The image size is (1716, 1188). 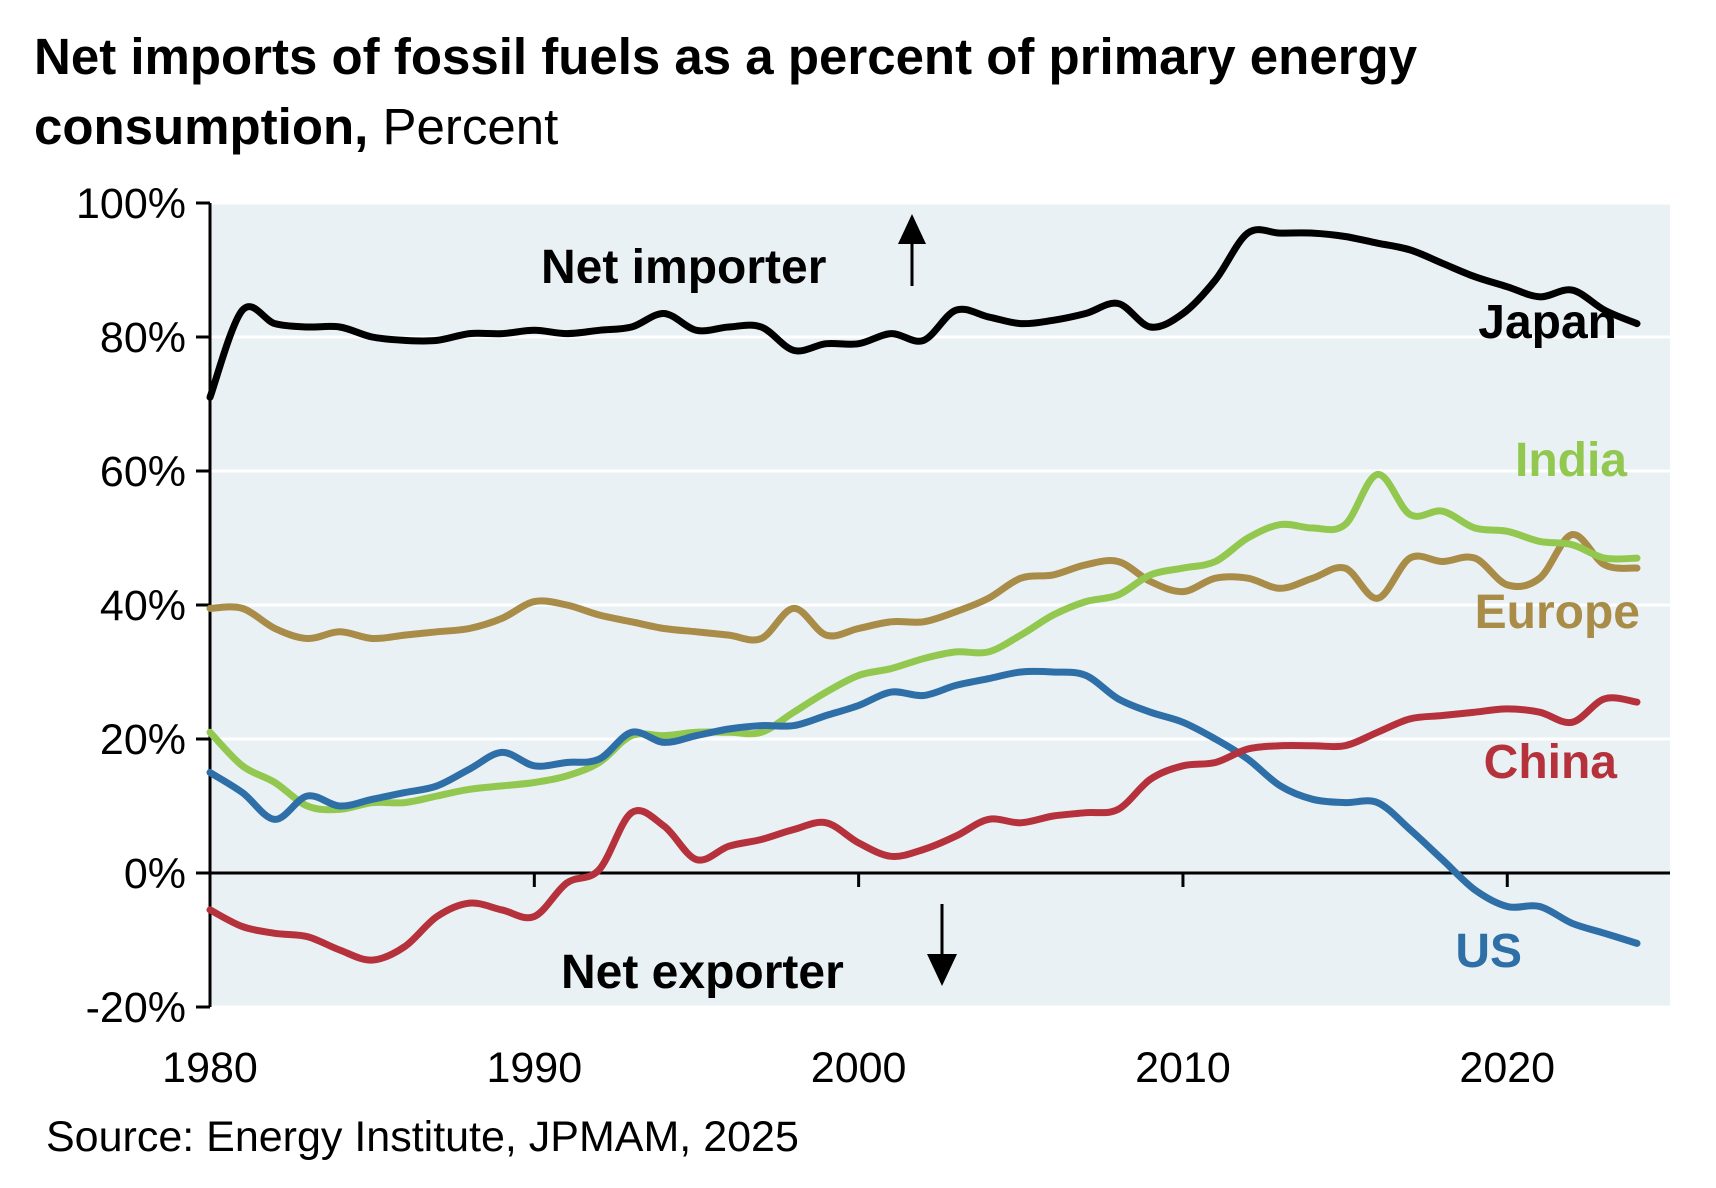 I want to click on down-arrow-icon, so click(x=942, y=970).